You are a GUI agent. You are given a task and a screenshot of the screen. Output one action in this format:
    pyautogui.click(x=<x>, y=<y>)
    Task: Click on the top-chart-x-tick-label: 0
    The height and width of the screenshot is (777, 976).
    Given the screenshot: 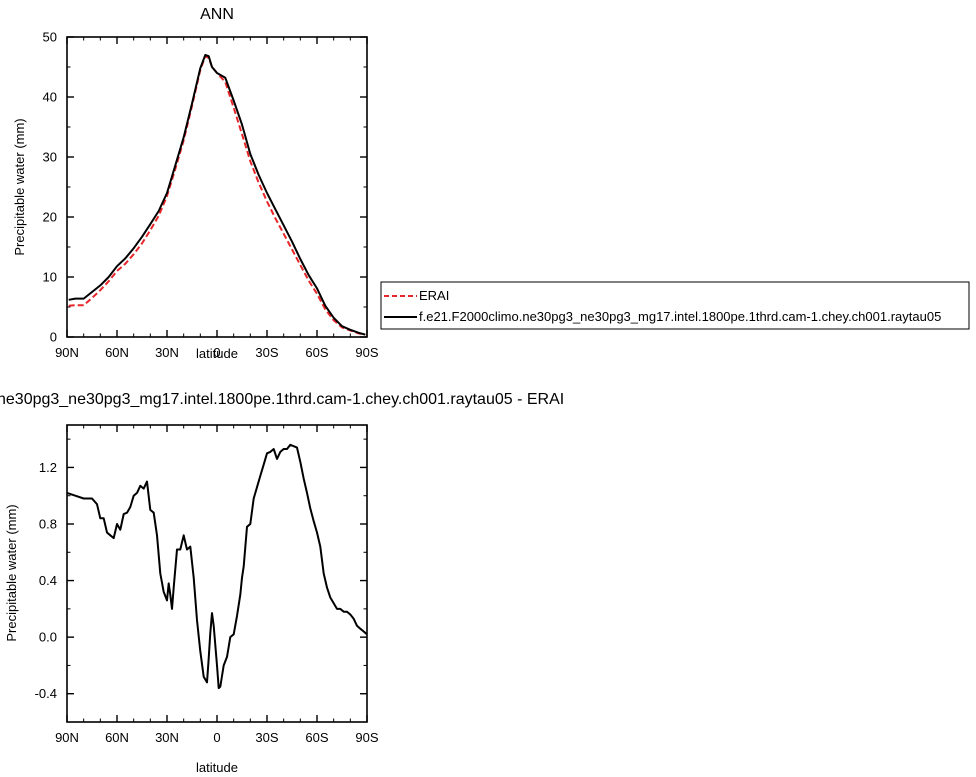 What is the action you would take?
    pyautogui.click(x=216, y=352)
    